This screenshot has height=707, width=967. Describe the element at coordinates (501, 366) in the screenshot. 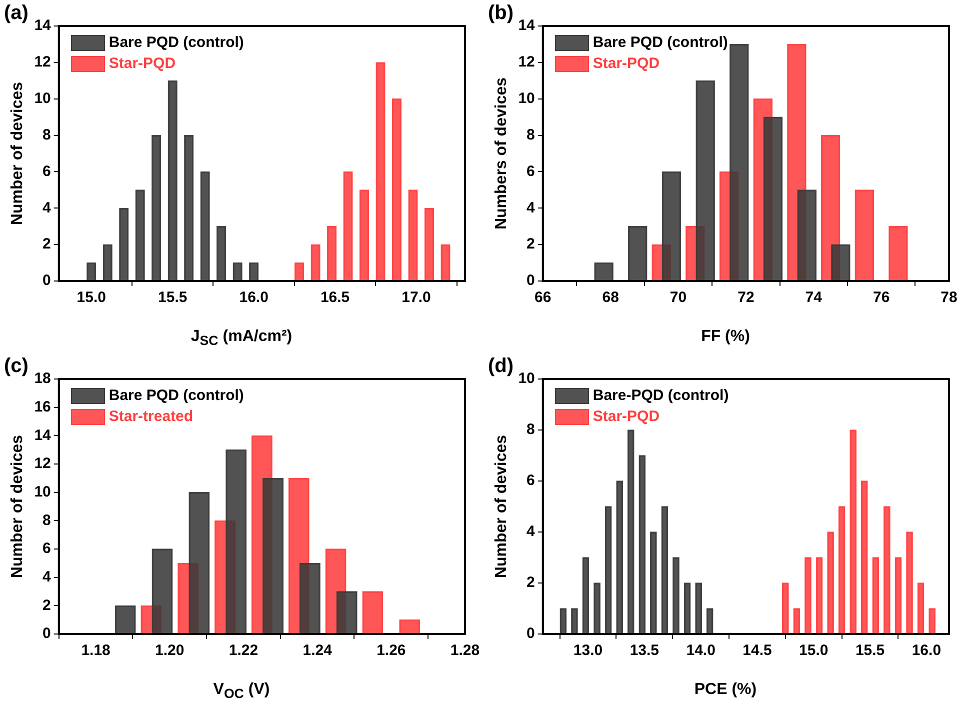

I see `chart-title: (d)` at that location.